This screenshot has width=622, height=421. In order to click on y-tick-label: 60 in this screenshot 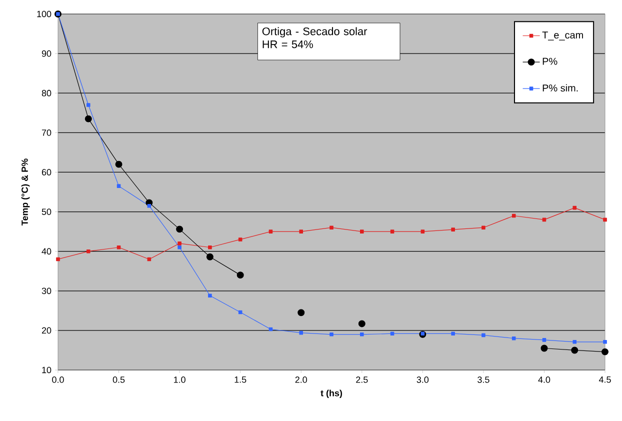, I will do `click(47, 172)`.